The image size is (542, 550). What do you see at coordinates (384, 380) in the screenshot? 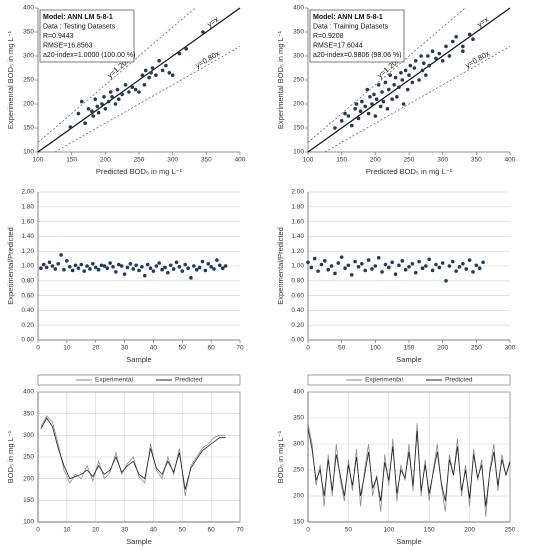
I see `legend-label: Experimental` at bounding box center [384, 380].